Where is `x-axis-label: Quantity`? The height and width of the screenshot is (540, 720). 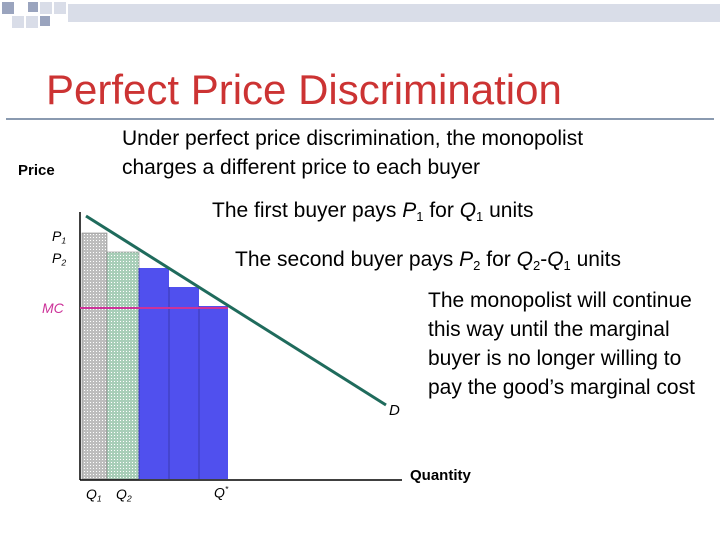
x-axis-label: Quantity is located at coordinates (440, 475).